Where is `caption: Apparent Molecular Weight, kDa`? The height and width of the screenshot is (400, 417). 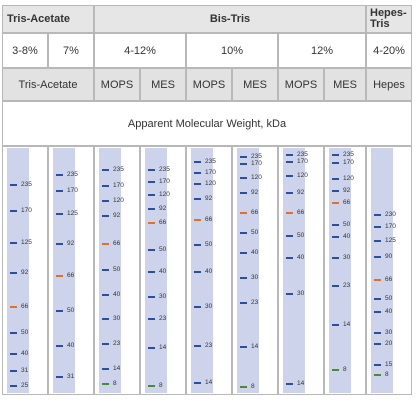 caption: Apparent Molecular Weight, kDa is located at coordinates (207, 123).